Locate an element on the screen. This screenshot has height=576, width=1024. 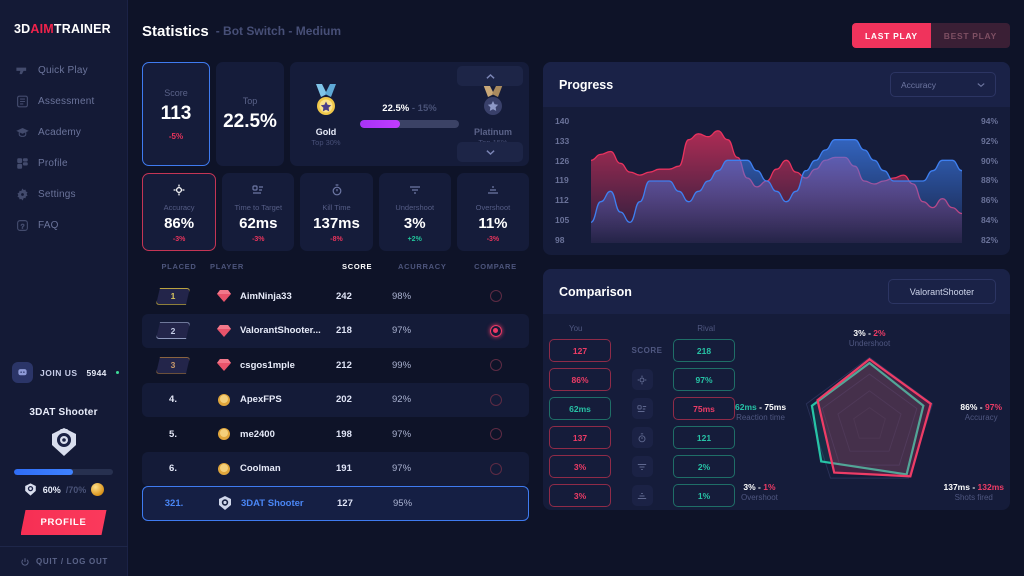
table-row: 6. Coolman 191 97% is located at coordinates (335, 468).